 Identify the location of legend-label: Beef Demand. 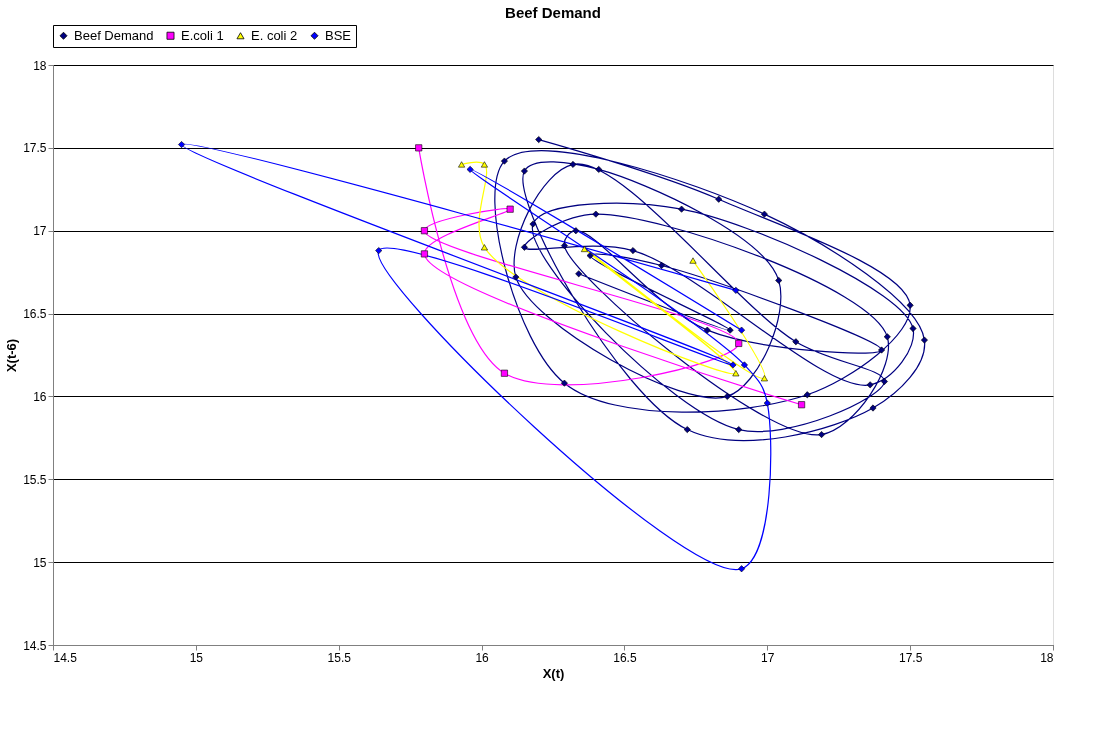
(114, 35).